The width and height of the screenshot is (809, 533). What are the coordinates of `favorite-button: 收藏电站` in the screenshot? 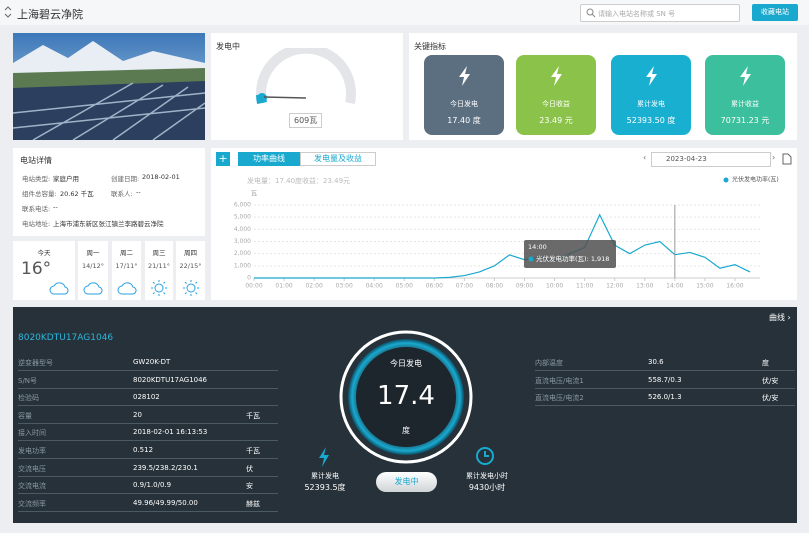 It's located at (775, 12).